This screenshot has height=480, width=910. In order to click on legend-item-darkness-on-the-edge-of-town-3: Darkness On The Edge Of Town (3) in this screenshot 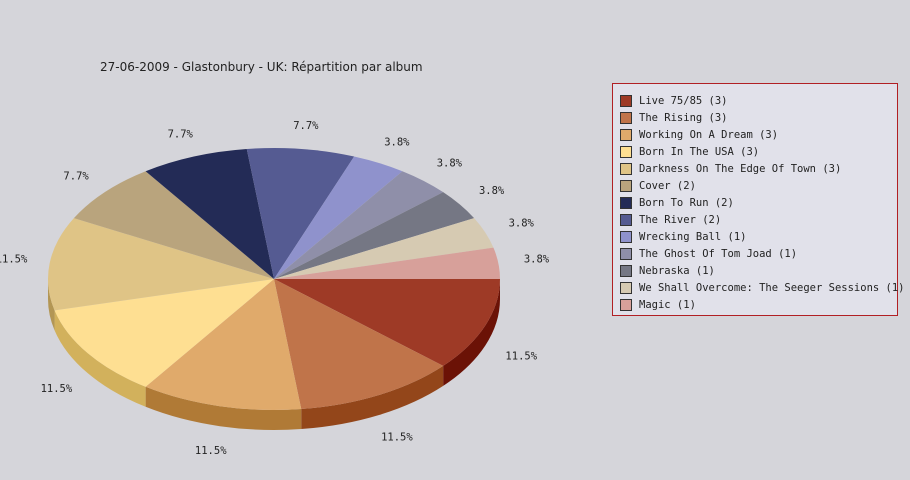, I will do `click(758, 168)`.